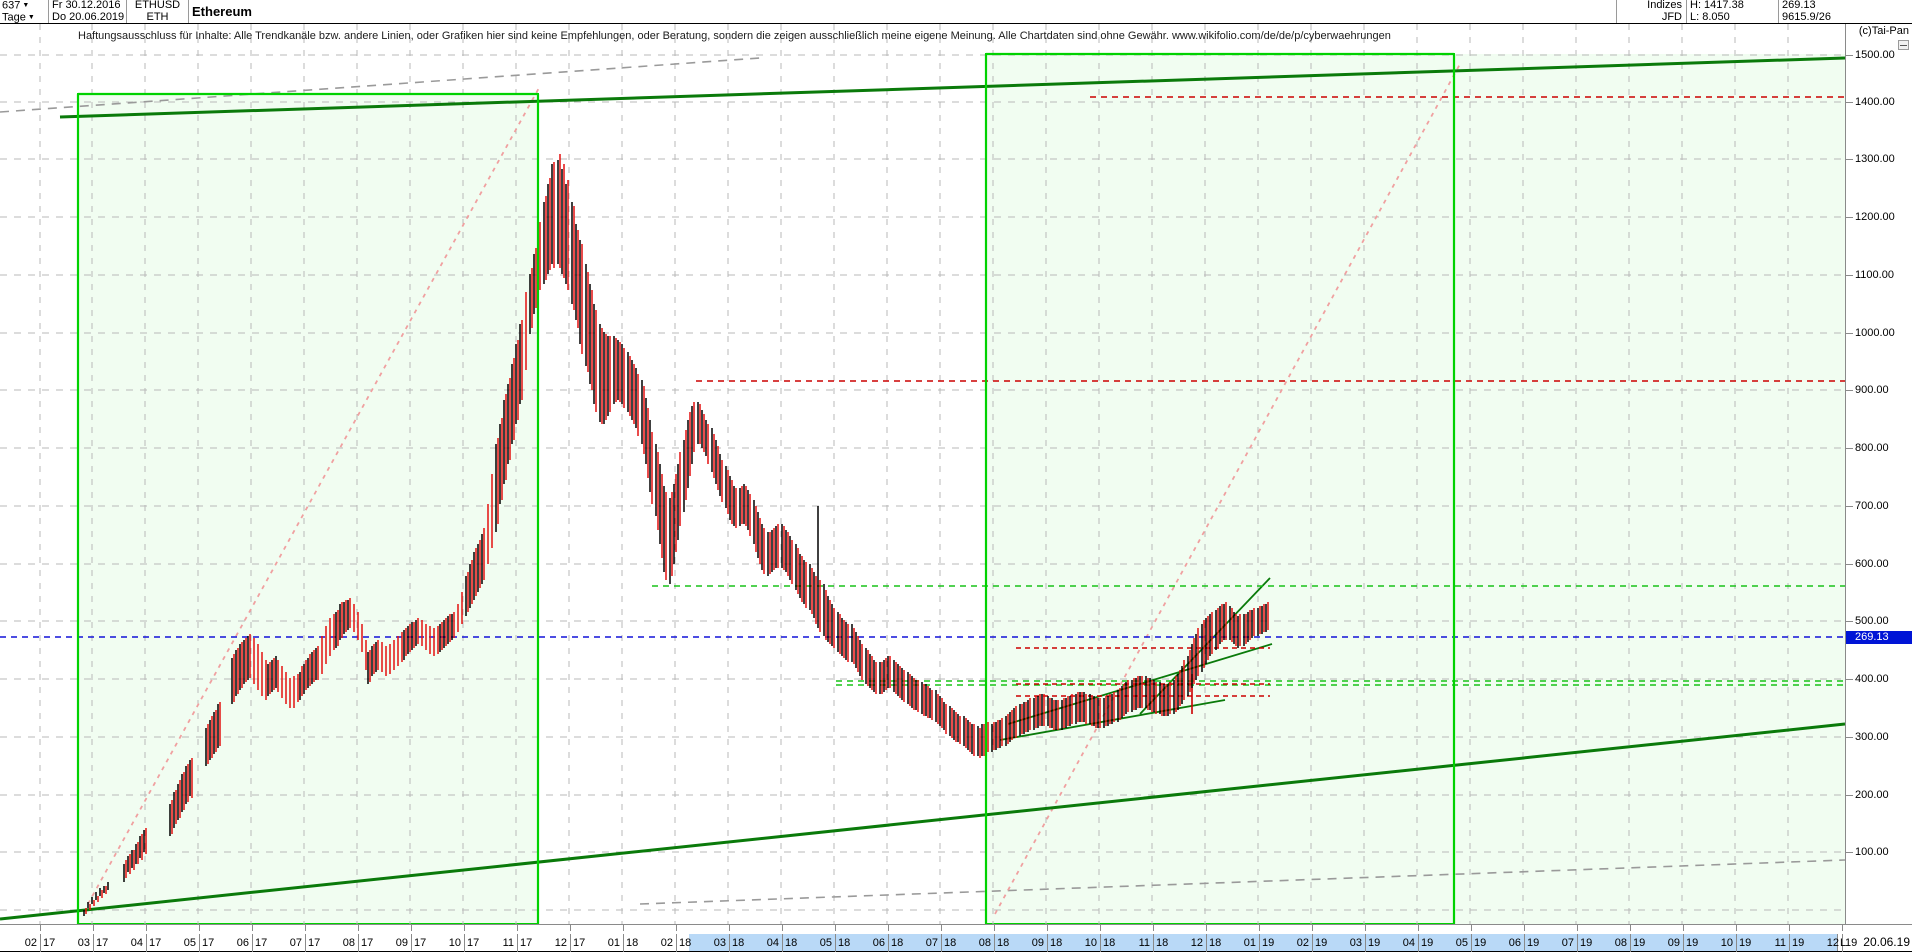 Image resolution: width=1912 pixels, height=952 pixels. Describe the element at coordinates (88, 11) in the screenshot. I see `header-date-range: Fr 30.12.2016 Do 20.06.2019` at that location.